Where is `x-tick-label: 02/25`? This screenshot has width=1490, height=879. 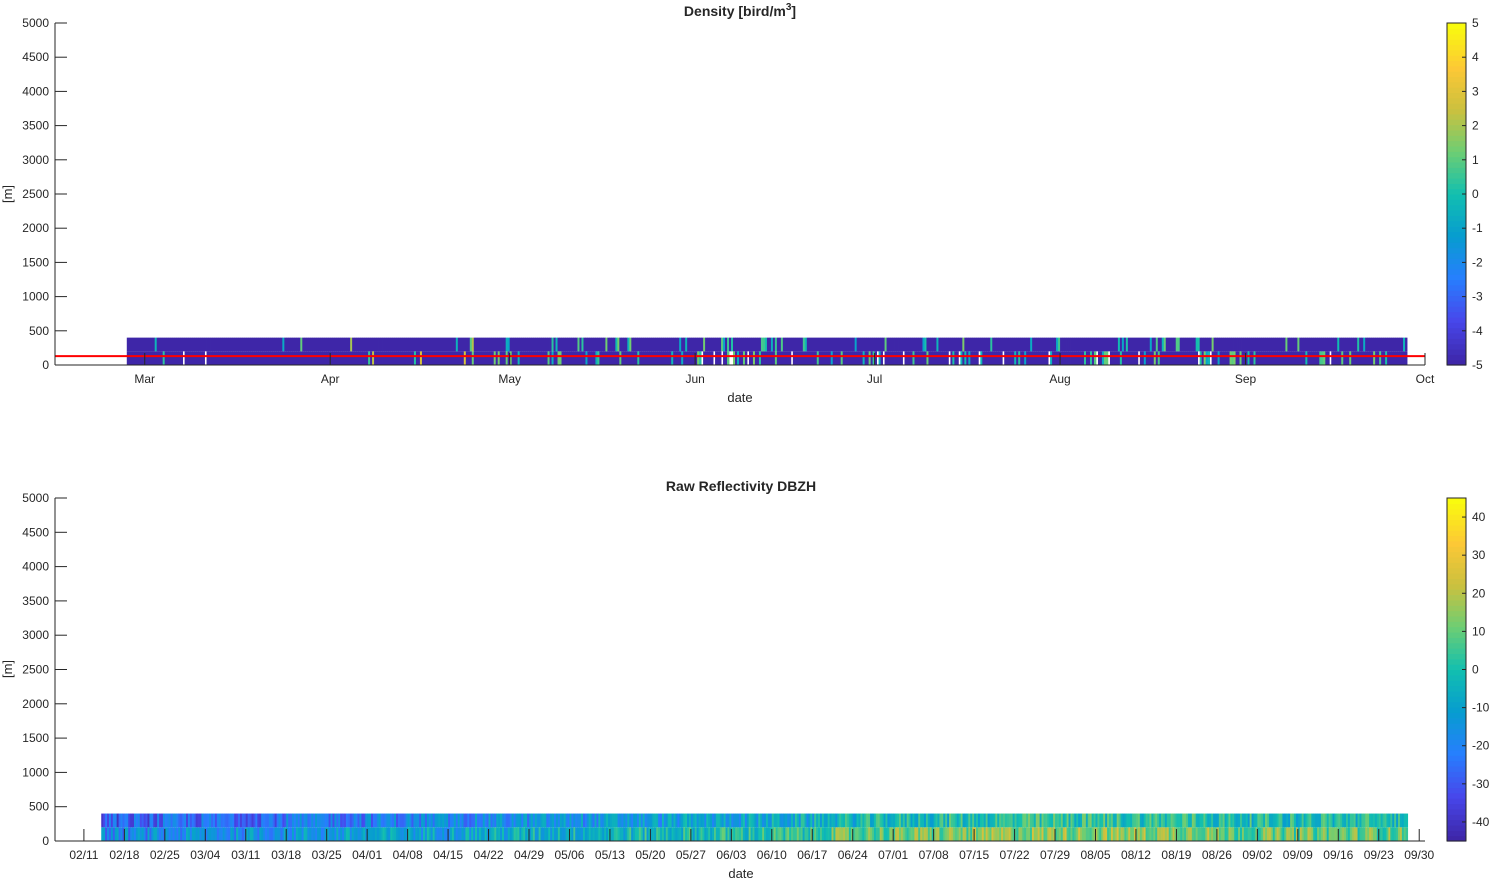
x-tick-label: 02/25 is located at coordinates (165, 855).